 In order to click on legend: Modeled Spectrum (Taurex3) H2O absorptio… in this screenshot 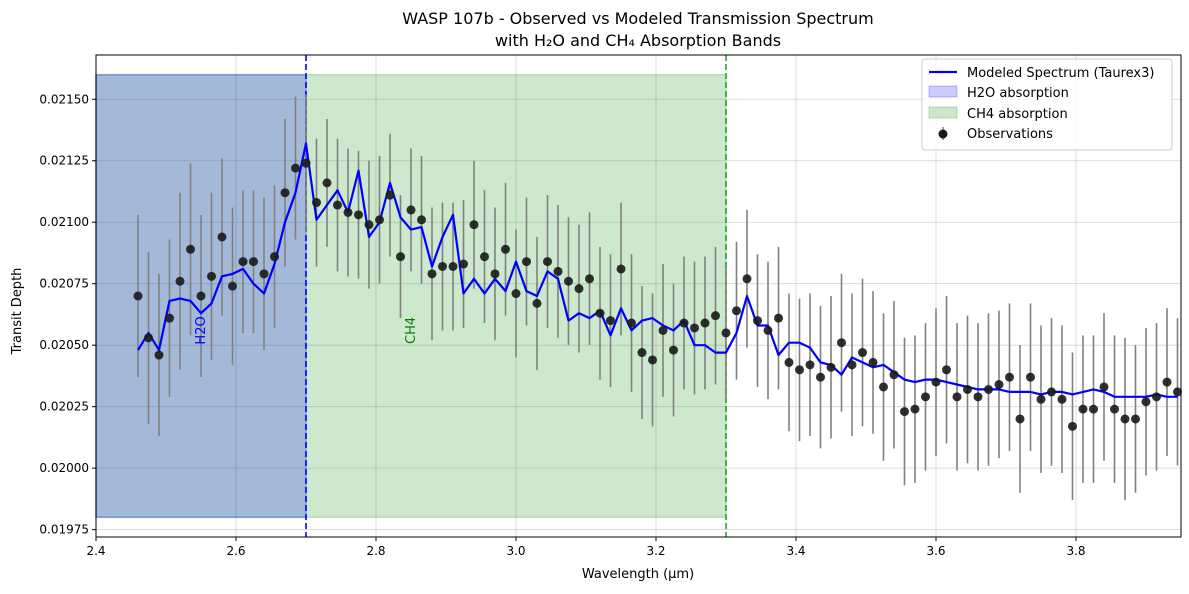, I will do `click(1047, 104)`.